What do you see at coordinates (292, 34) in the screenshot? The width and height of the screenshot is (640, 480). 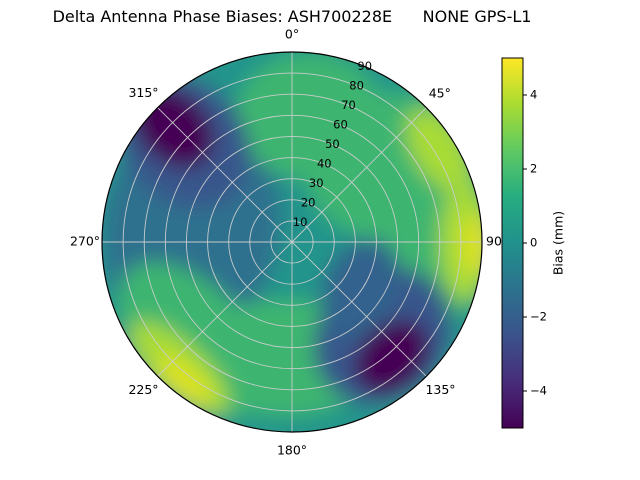 I see `azimuth-label-0: 0°` at bounding box center [292, 34].